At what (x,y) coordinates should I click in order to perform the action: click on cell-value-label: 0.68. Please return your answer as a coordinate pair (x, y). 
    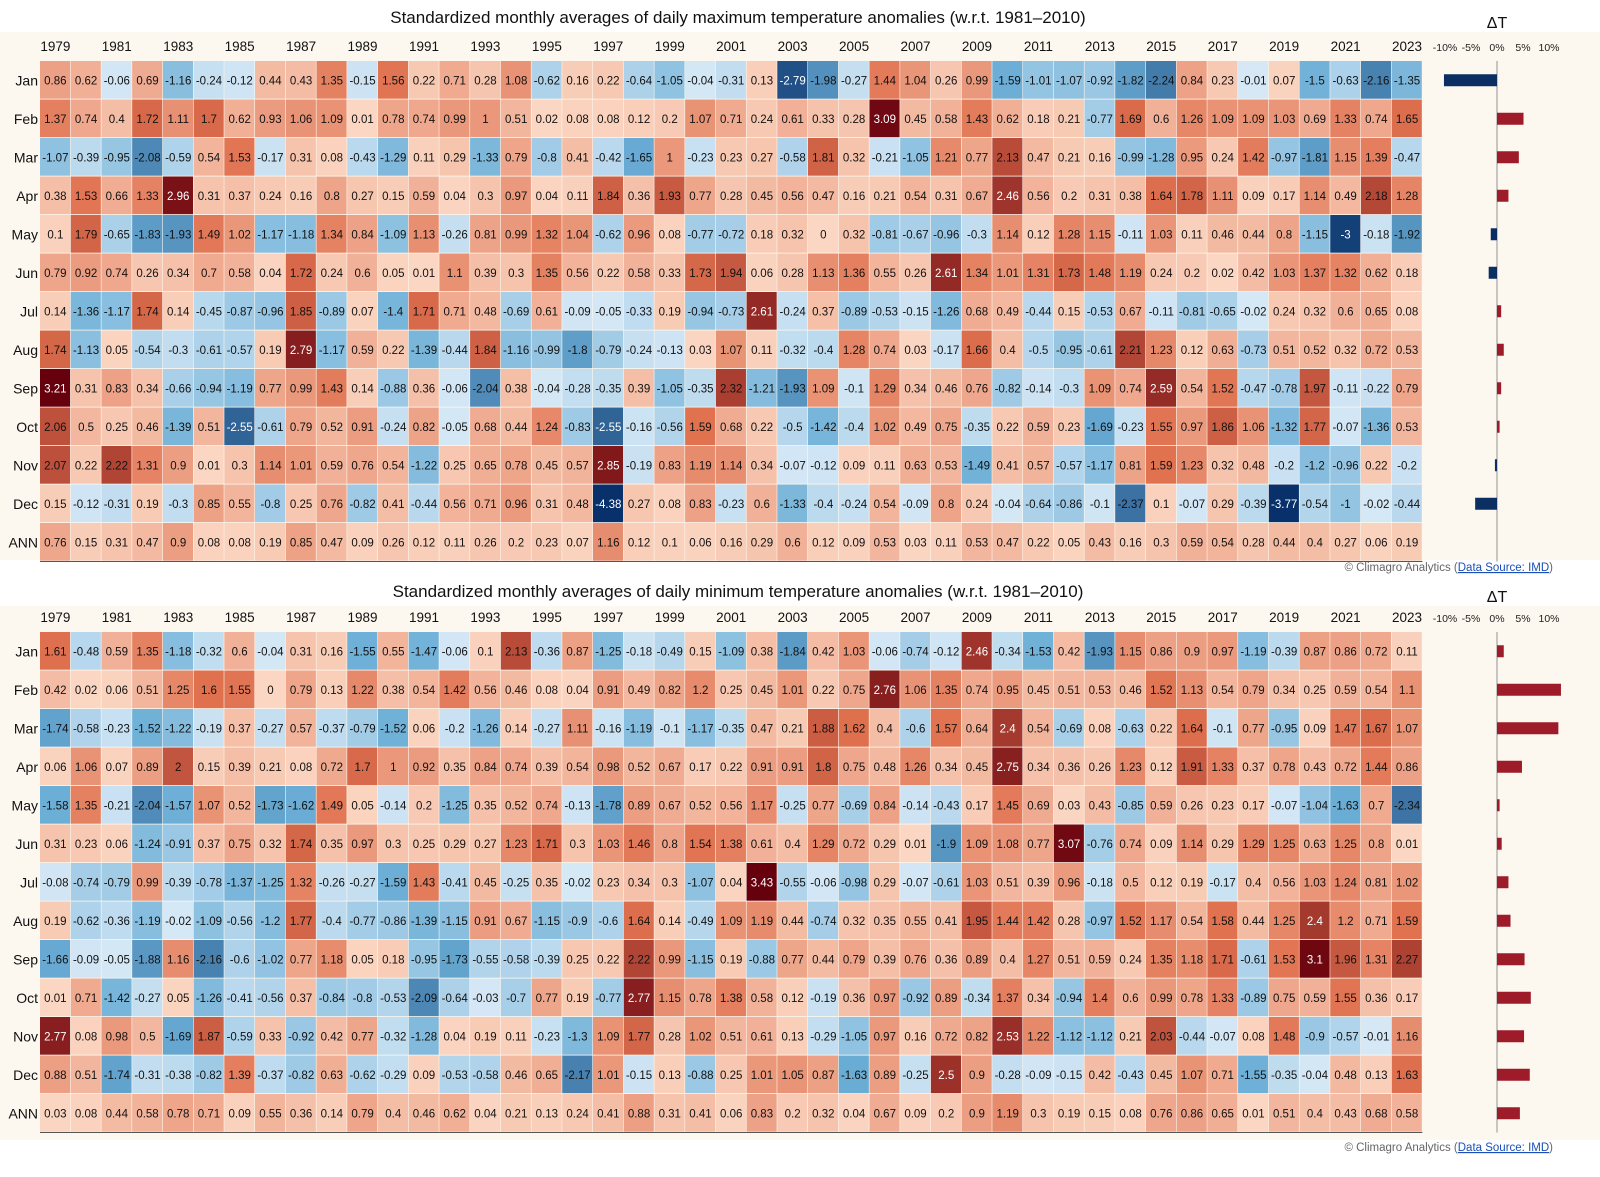
    Looking at the image, I should click on (731, 428).